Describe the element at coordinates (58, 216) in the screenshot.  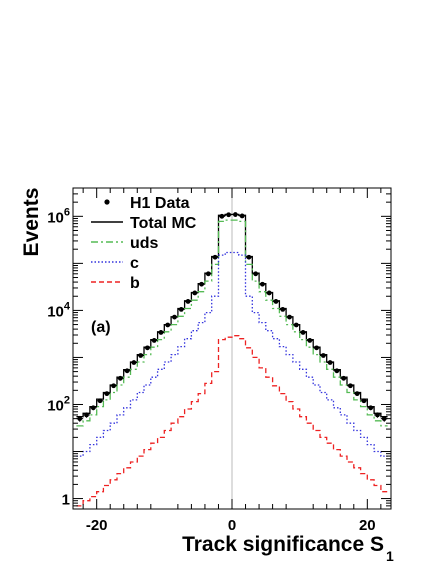
I see `y-tick-label: 10⁶` at that location.